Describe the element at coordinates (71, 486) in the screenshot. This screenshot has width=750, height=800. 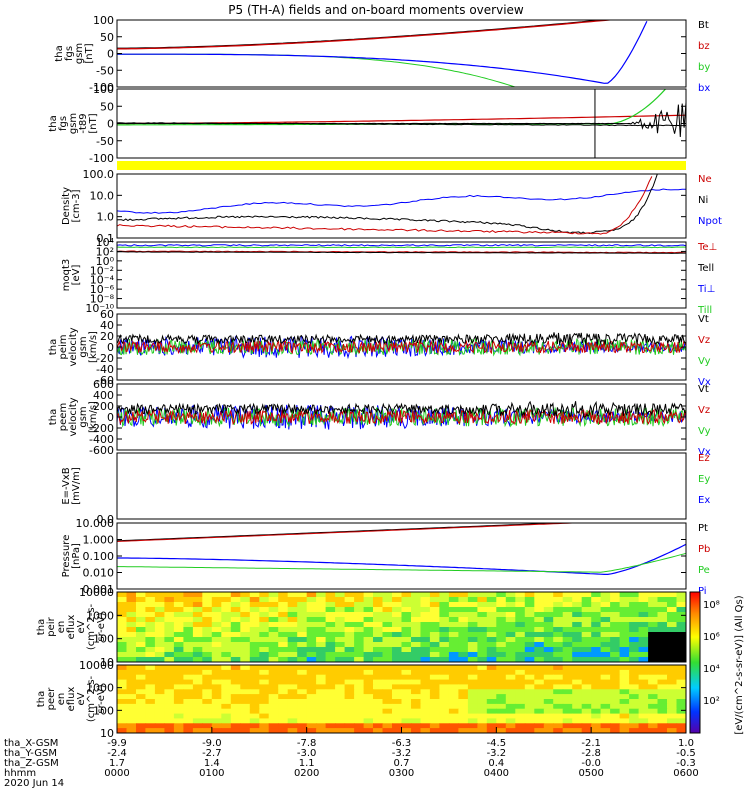
I see `panel-7-ylabel: E=-VxB [mV/m]` at that location.